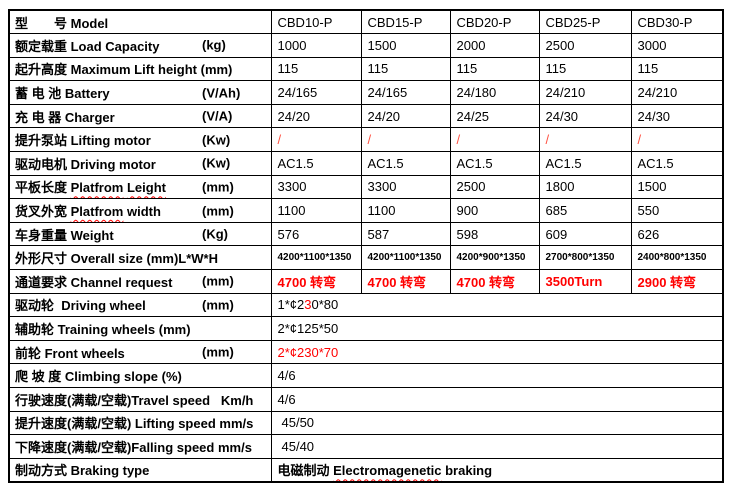 The height and width of the screenshot is (488, 750). I want to click on spec-value: 3300, so click(382, 187).